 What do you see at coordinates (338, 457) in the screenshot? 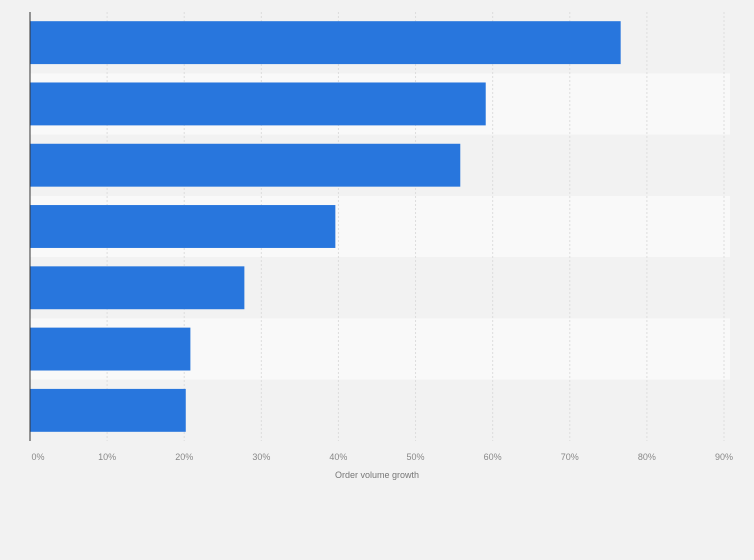
I see `x-tick-label: 40%` at bounding box center [338, 457].